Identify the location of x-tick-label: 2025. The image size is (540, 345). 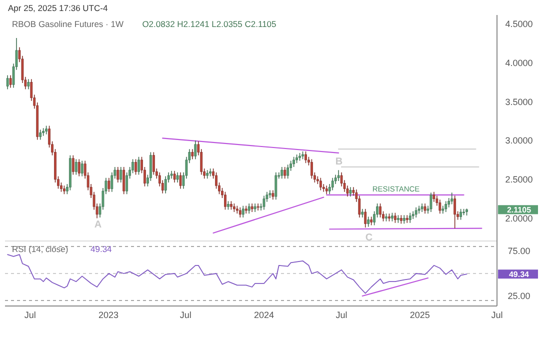
(420, 315).